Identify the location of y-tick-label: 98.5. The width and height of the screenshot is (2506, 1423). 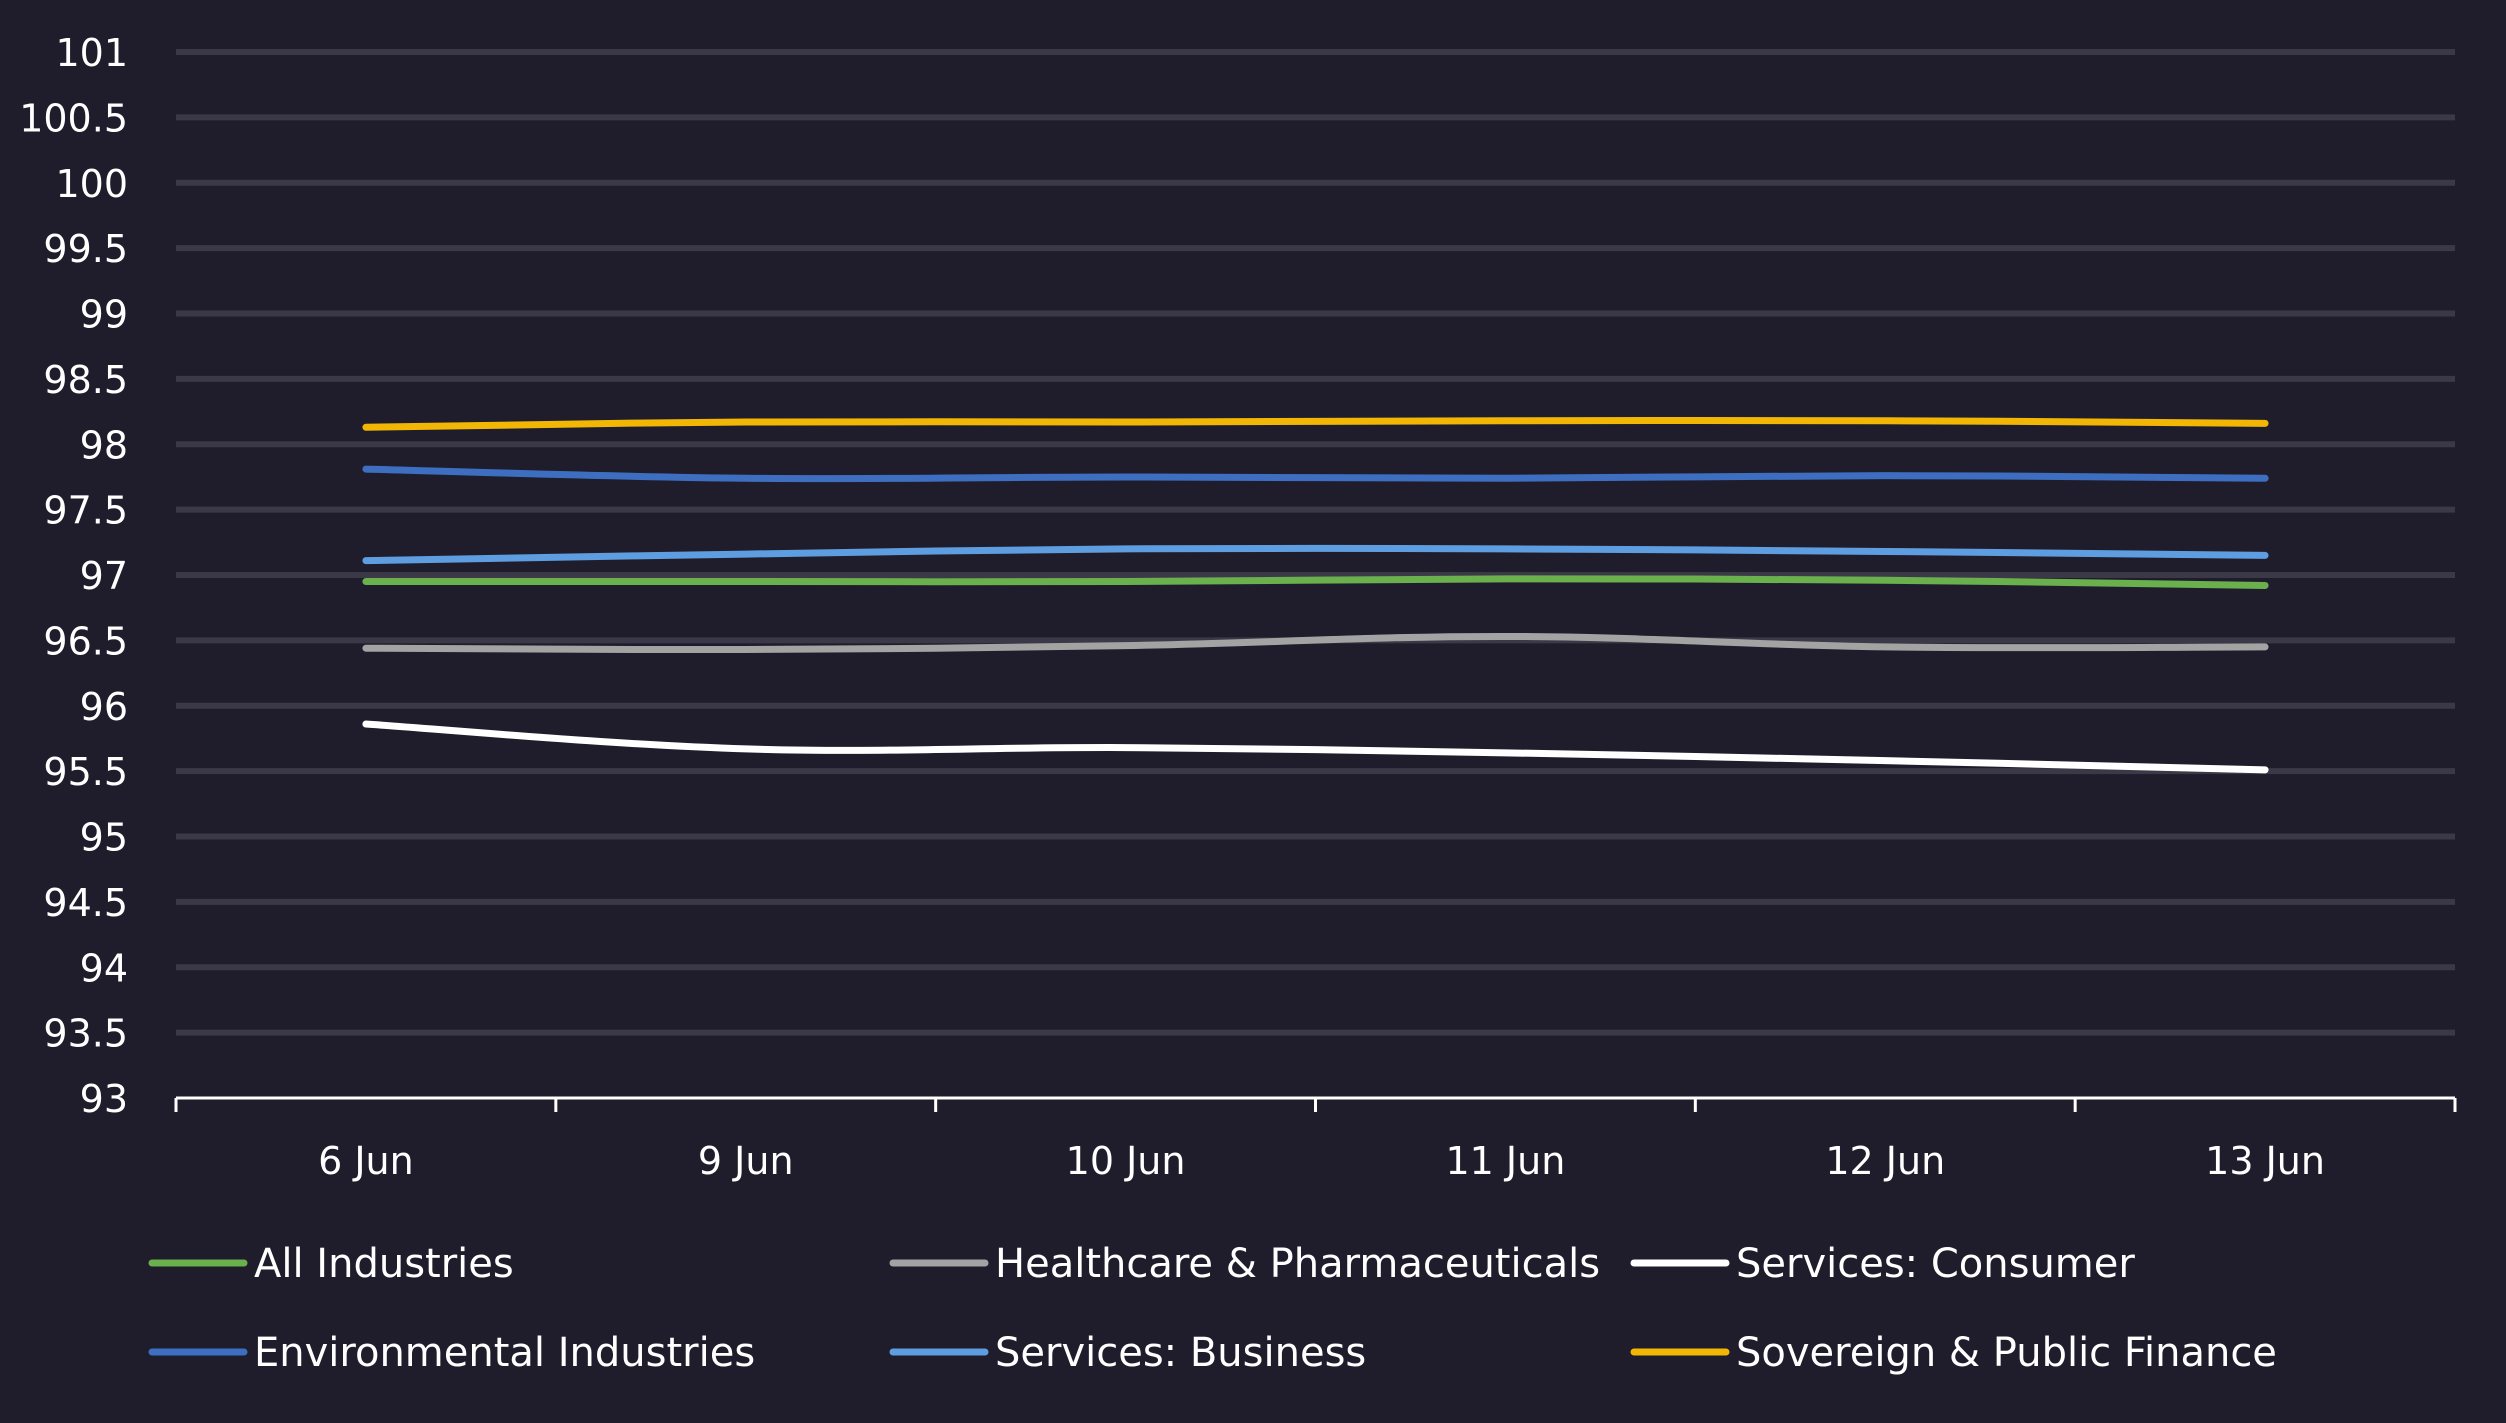
(85, 380).